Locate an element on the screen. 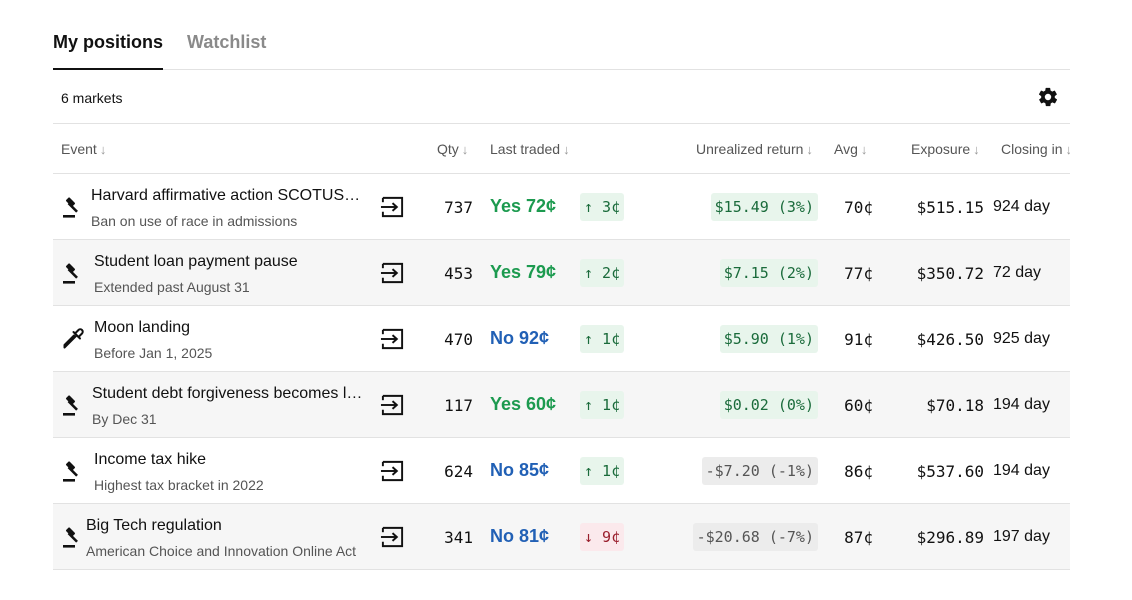  unrealized-return-badge: $7.15 (2%) is located at coordinates (768, 273).